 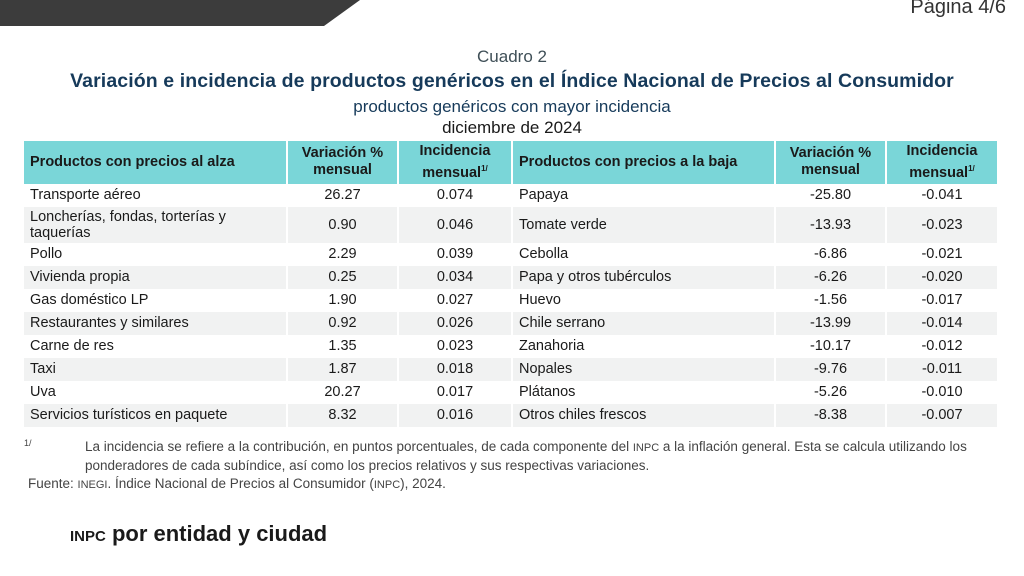 I want to click on incidence-down-cell: -0.010, so click(x=942, y=392).